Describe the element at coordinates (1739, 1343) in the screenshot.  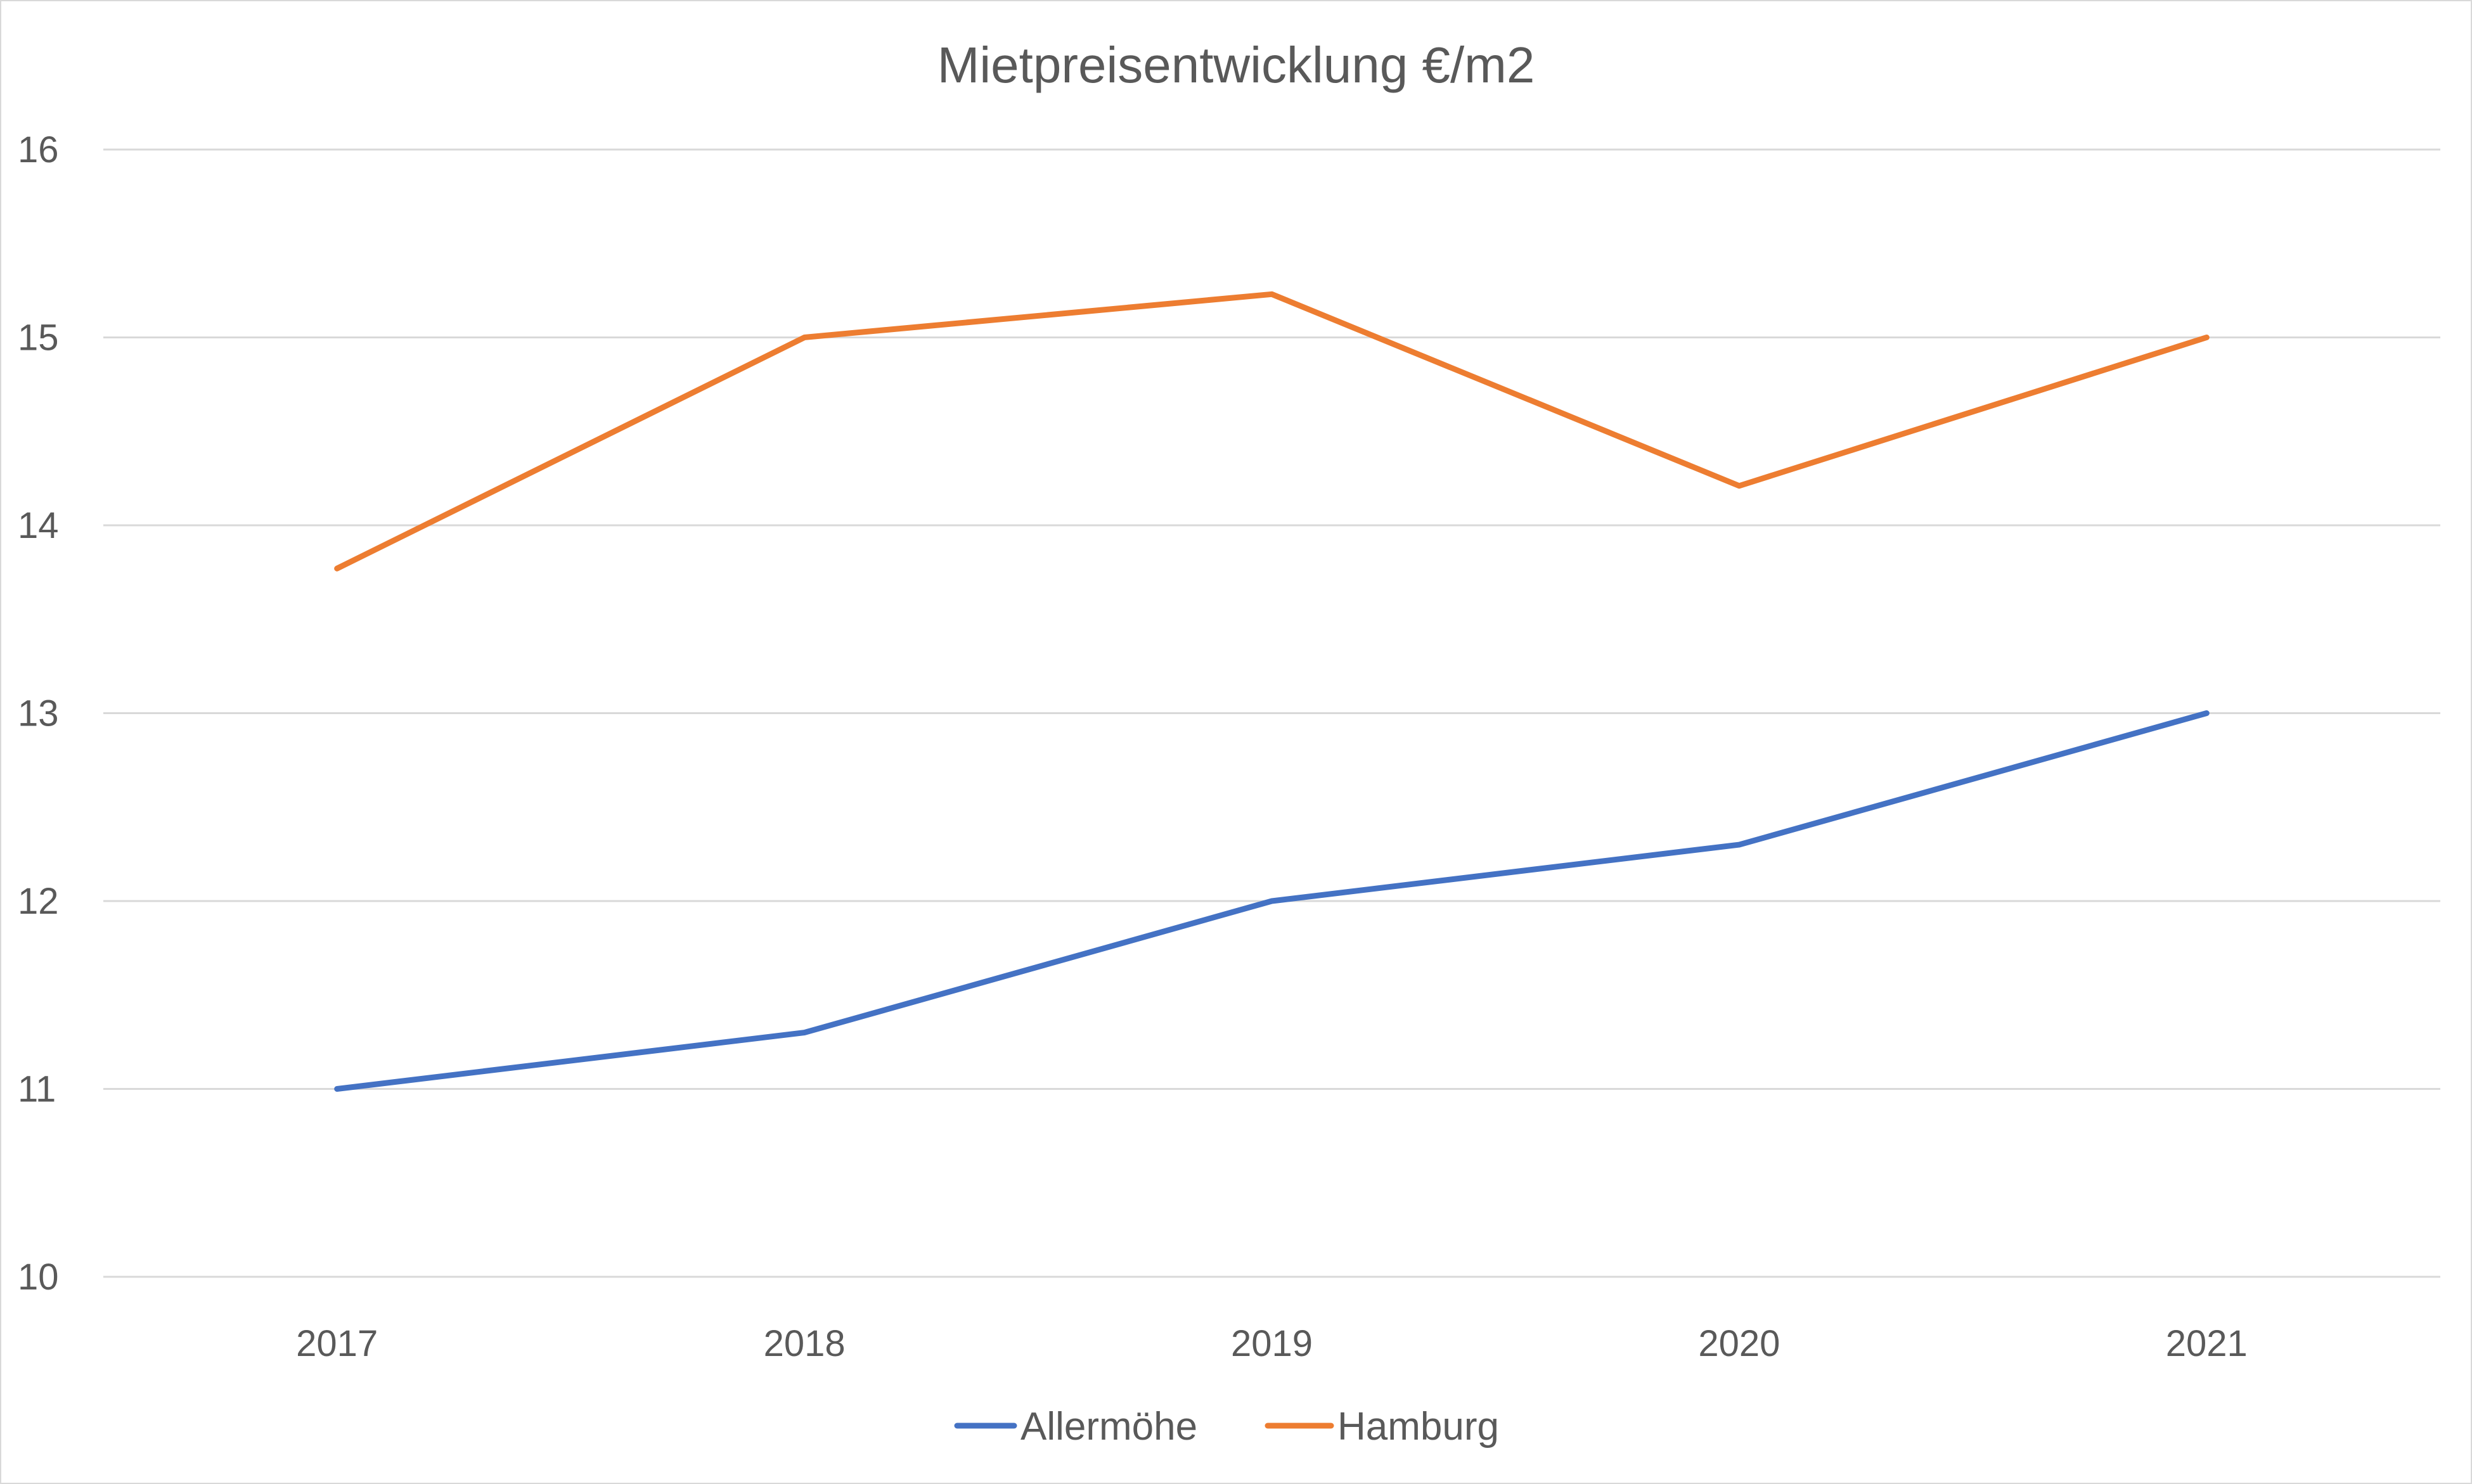
I see `x-tick-label: 2020` at that location.